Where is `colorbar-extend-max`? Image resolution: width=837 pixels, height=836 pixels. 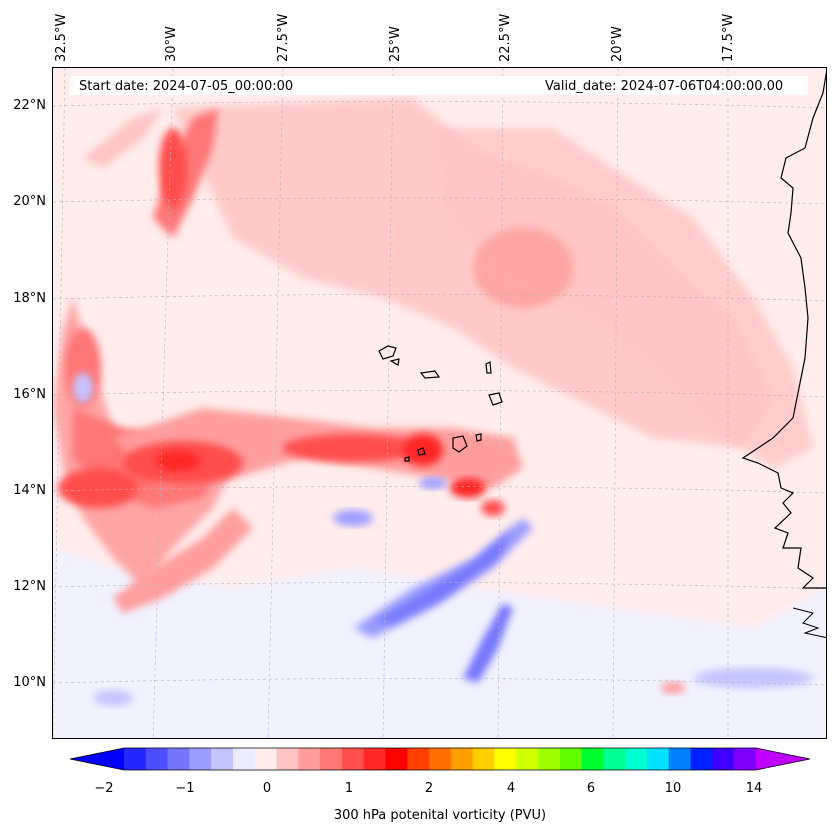
colorbar-extend-max is located at coordinates (783, 759).